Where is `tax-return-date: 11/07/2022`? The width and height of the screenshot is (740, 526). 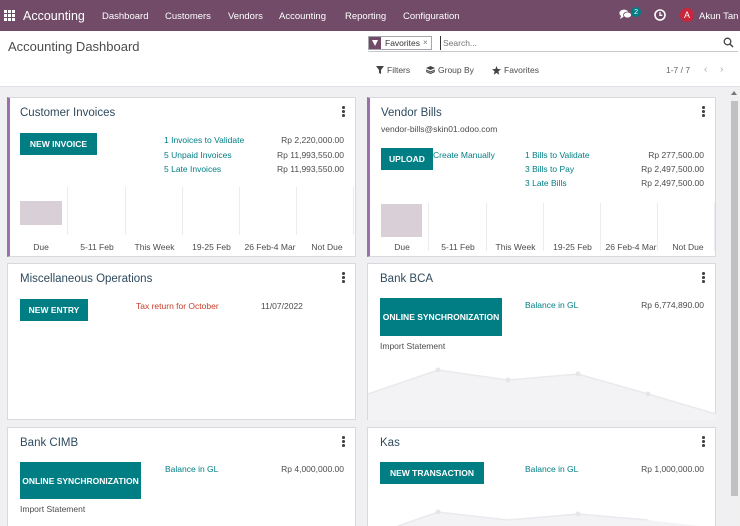
tax-return-date: 11/07/2022 is located at coordinates (282, 306).